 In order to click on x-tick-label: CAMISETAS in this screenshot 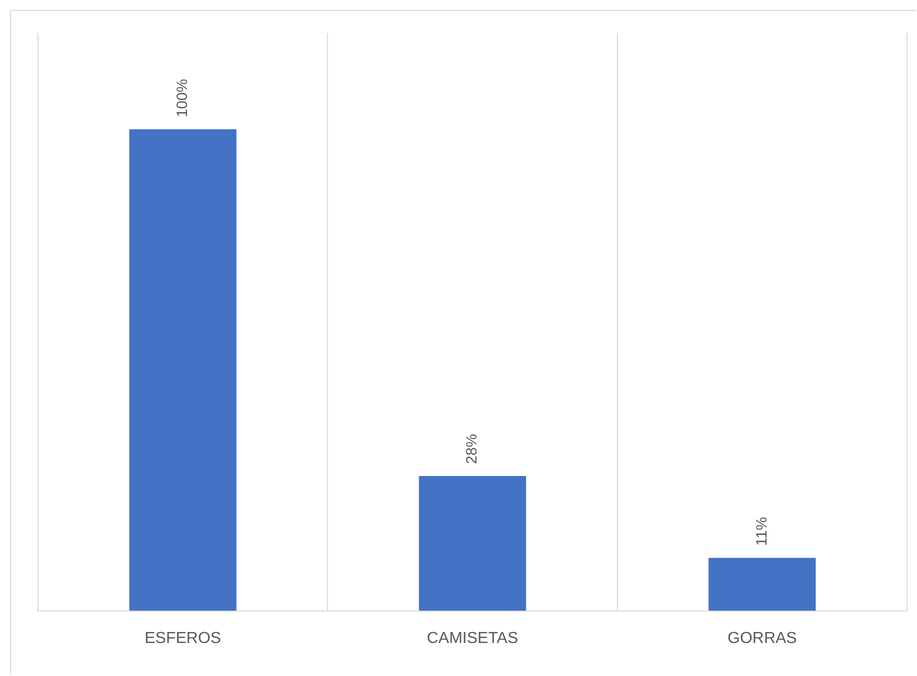, I will do `click(472, 638)`.